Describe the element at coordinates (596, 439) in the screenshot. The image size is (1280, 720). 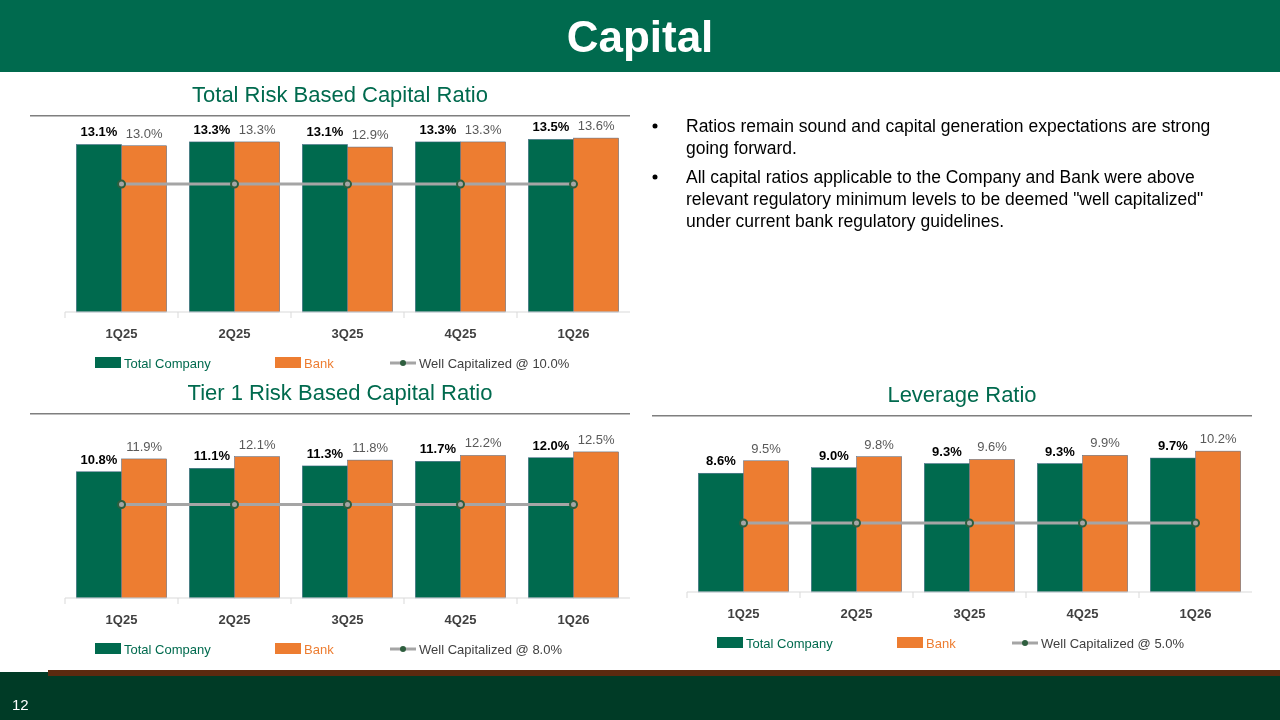
I see `data-label: 12.5%` at that location.